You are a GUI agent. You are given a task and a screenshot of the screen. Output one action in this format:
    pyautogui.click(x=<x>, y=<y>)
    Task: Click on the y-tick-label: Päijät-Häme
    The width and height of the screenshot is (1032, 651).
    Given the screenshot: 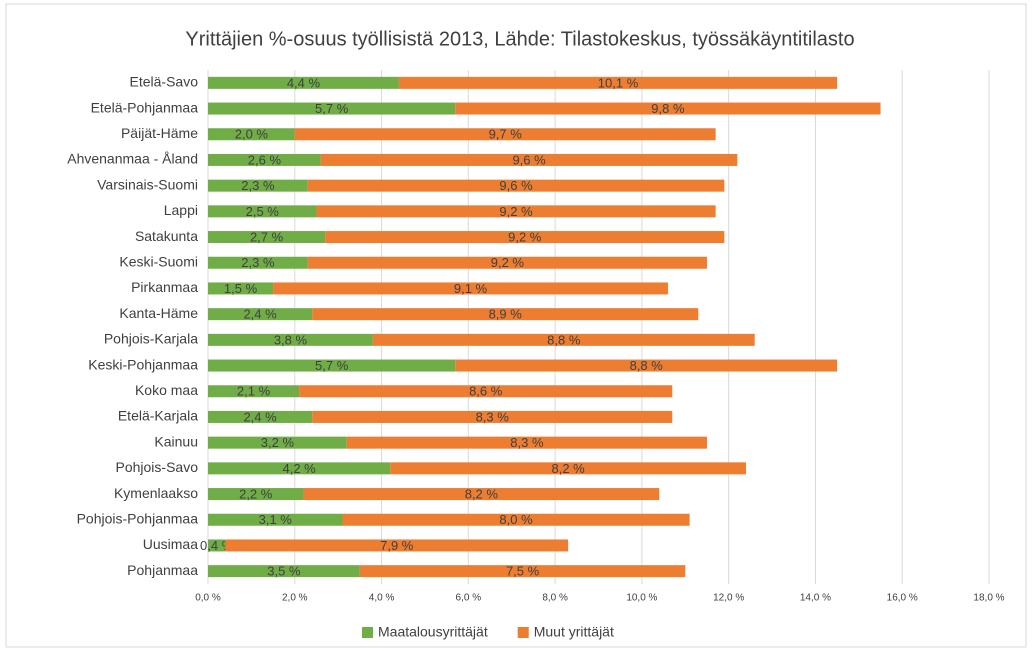 What is the action you would take?
    pyautogui.click(x=159, y=133)
    